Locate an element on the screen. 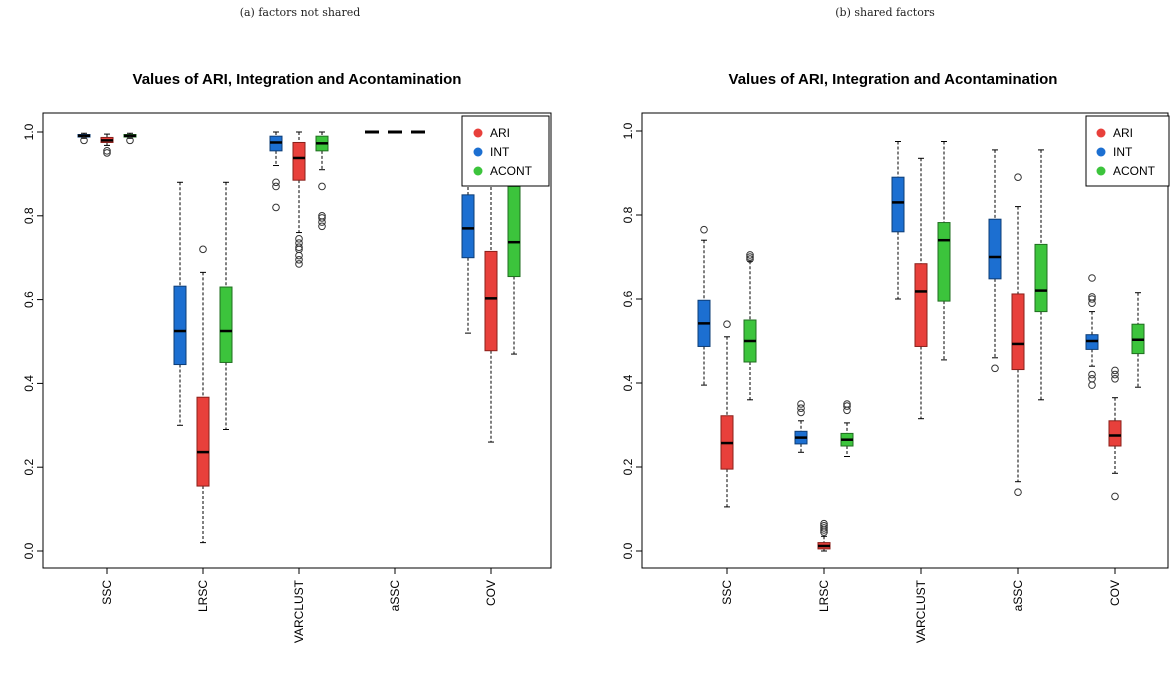 This screenshot has height=673, width=1170. legend-b: ARI INT ACONT is located at coordinates (1127, 151).